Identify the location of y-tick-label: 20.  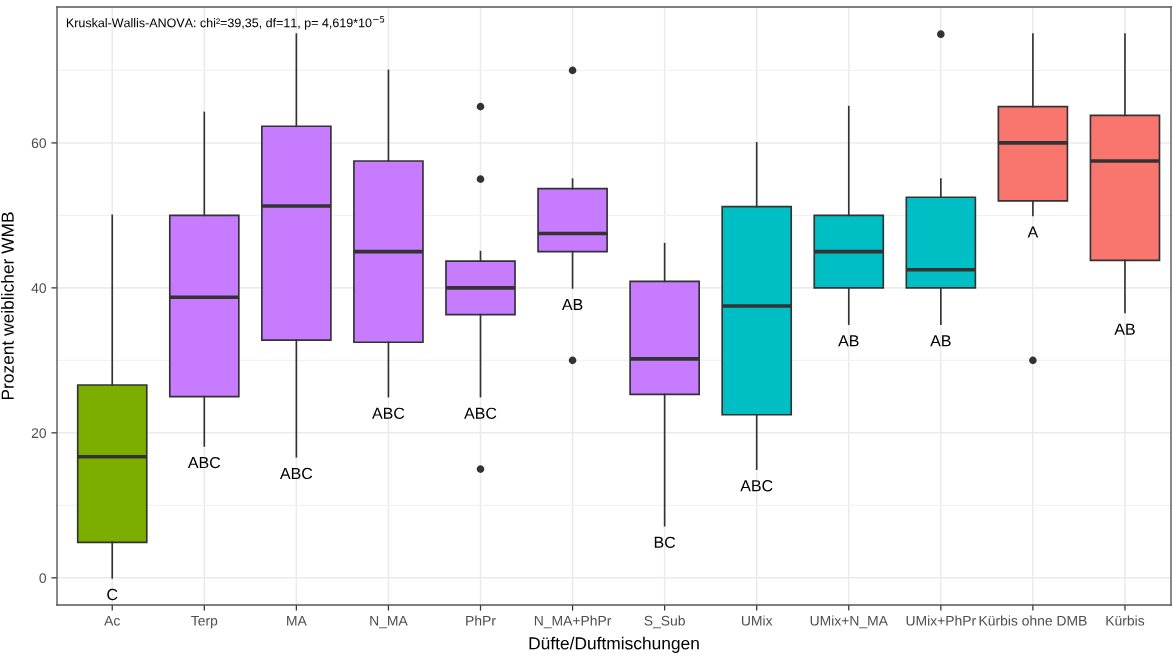
(39, 433).